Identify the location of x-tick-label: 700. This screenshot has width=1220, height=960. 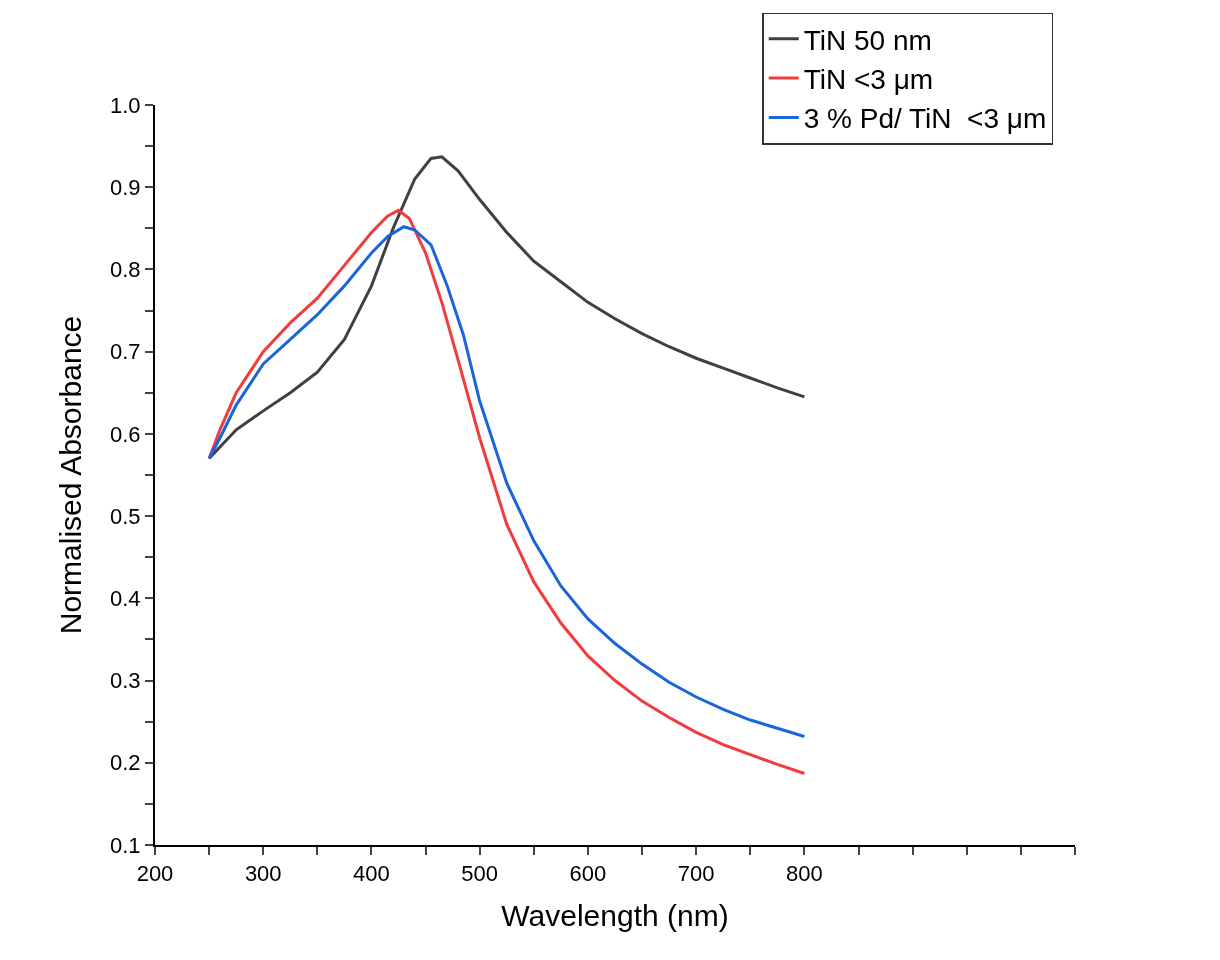
(696, 874).